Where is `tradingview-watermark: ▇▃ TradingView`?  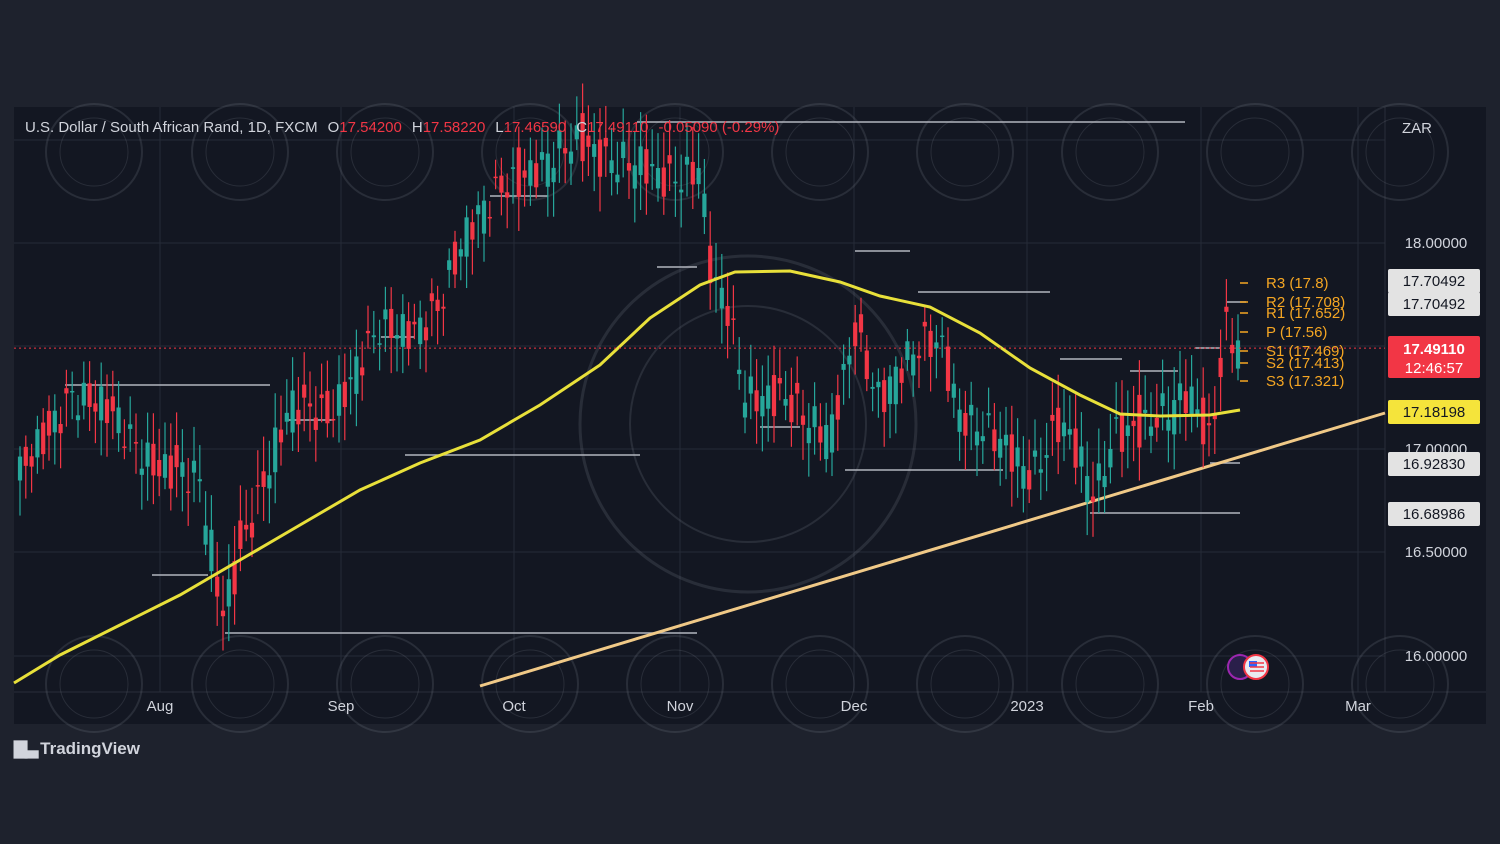
tradingview-watermark: ▇▃ TradingView is located at coordinates (77, 749).